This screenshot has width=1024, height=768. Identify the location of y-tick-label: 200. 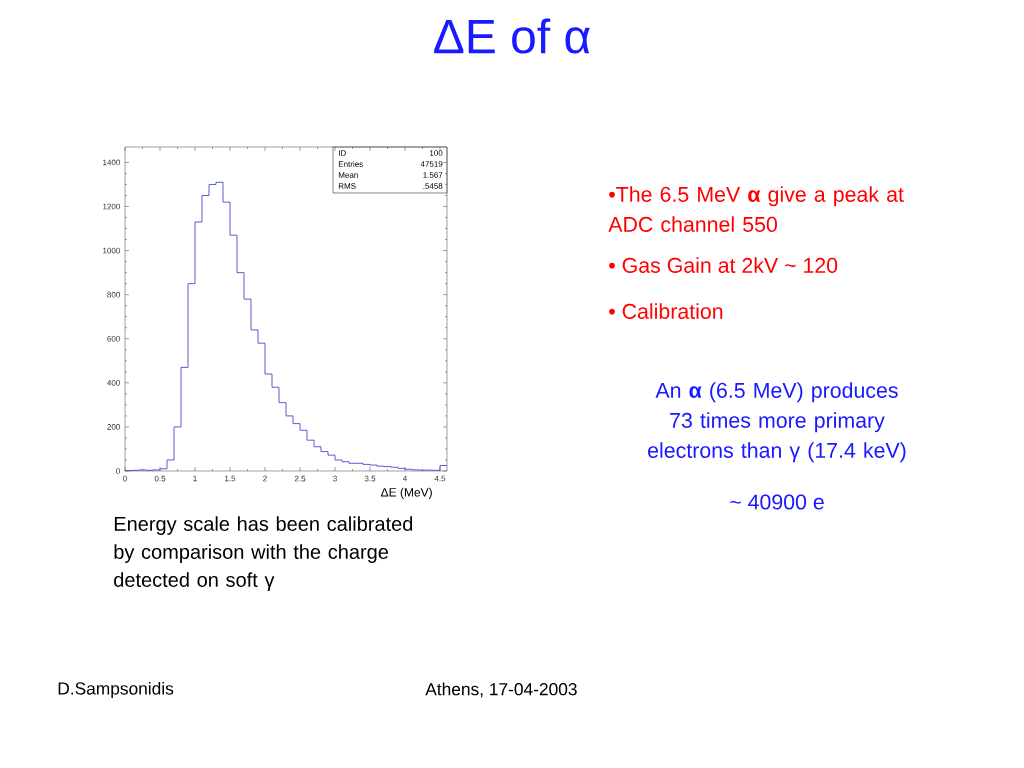
(113, 427).